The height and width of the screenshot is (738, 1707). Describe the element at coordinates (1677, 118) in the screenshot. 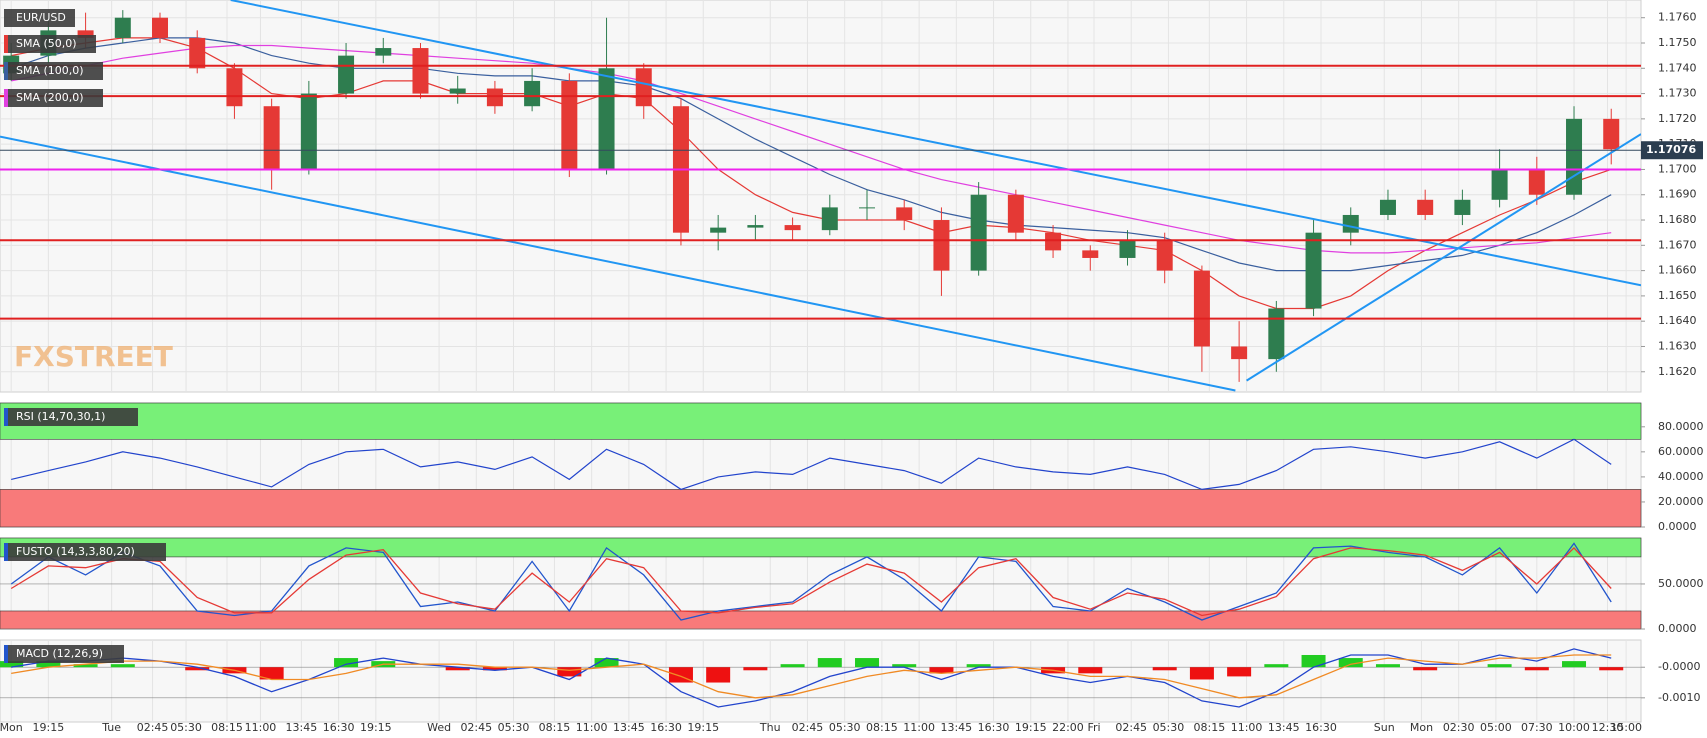

I see `y-tick-label: 1.1720` at that location.